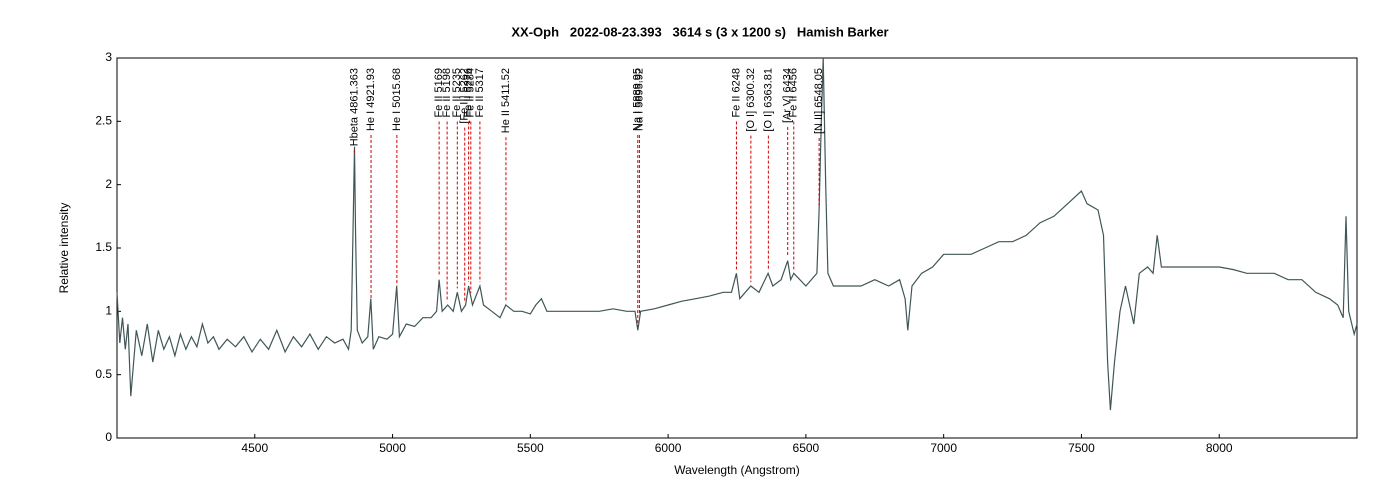 This screenshot has width=1400, height=500. Describe the element at coordinates (103, 121) in the screenshot. I see `y-tick-label: 2.5` at that location.